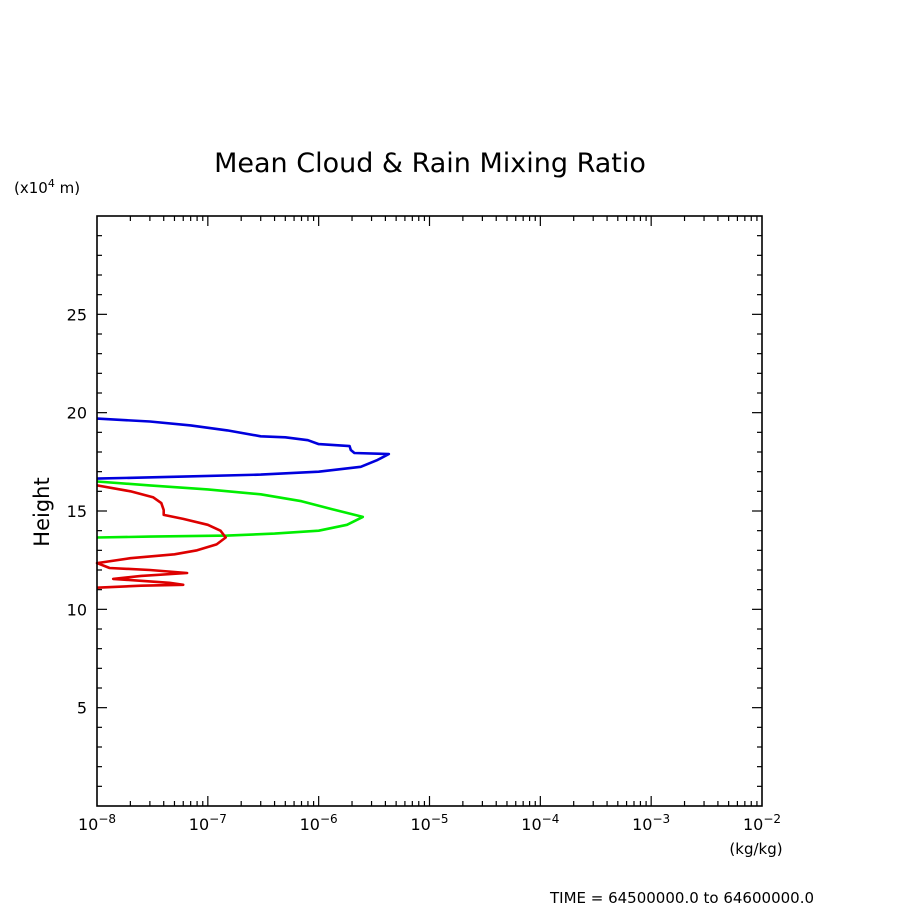  Describe the element at coordinates (540, 823) in the screenshot. I see `x-tick-label: 10⁻⁴` at that location.